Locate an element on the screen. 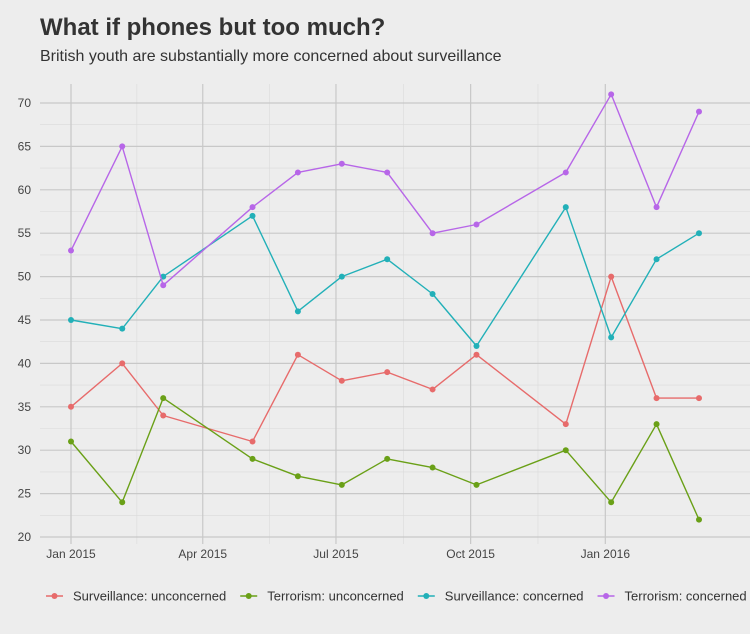  legend-label: Terrorism: unconcerned is located at coordinates (335, 596).